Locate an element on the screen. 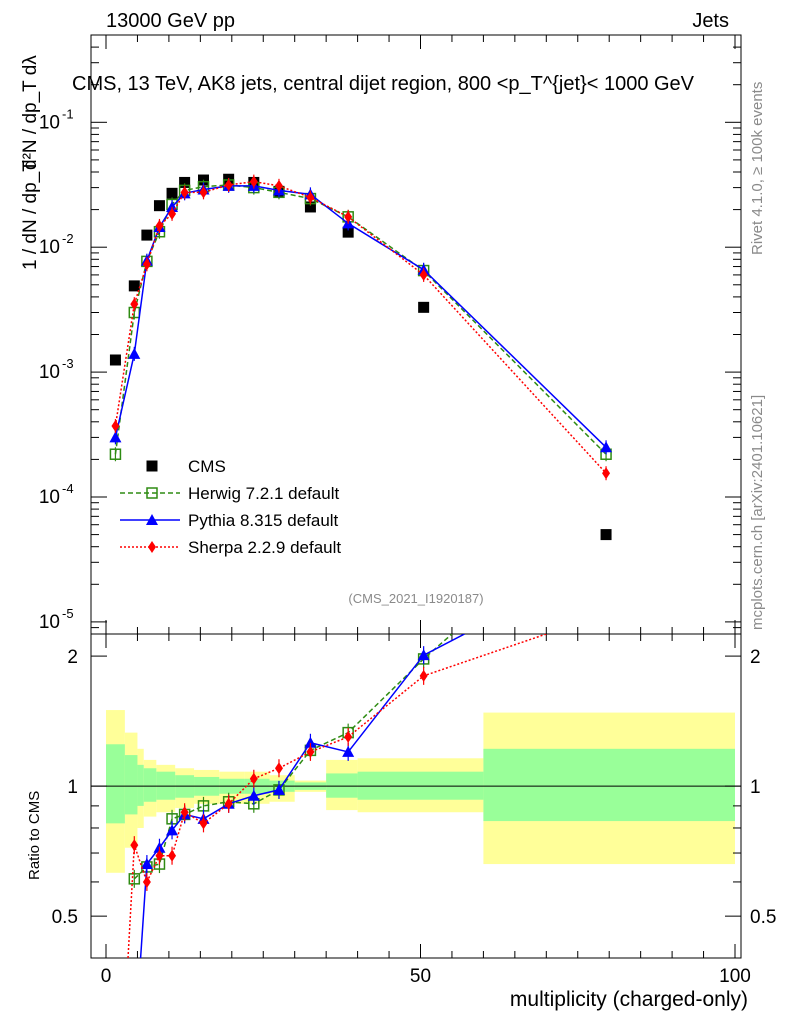 The height and width of the screenshot is (1024, 786). energy-label: 13000 GeV pp is located at coordinates (170, 21).